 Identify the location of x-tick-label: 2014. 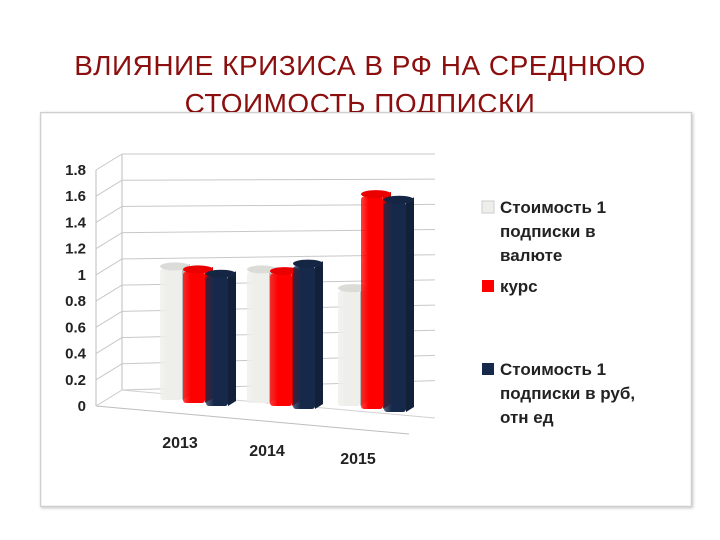
(267, 451).